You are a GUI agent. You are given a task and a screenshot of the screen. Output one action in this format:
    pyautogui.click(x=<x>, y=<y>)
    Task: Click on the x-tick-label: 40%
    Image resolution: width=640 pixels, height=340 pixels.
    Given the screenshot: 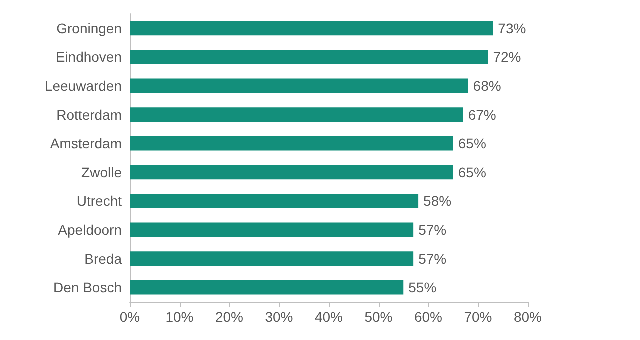 What is the action you would take?
    pyautogui.click(x=329, y=317)
    